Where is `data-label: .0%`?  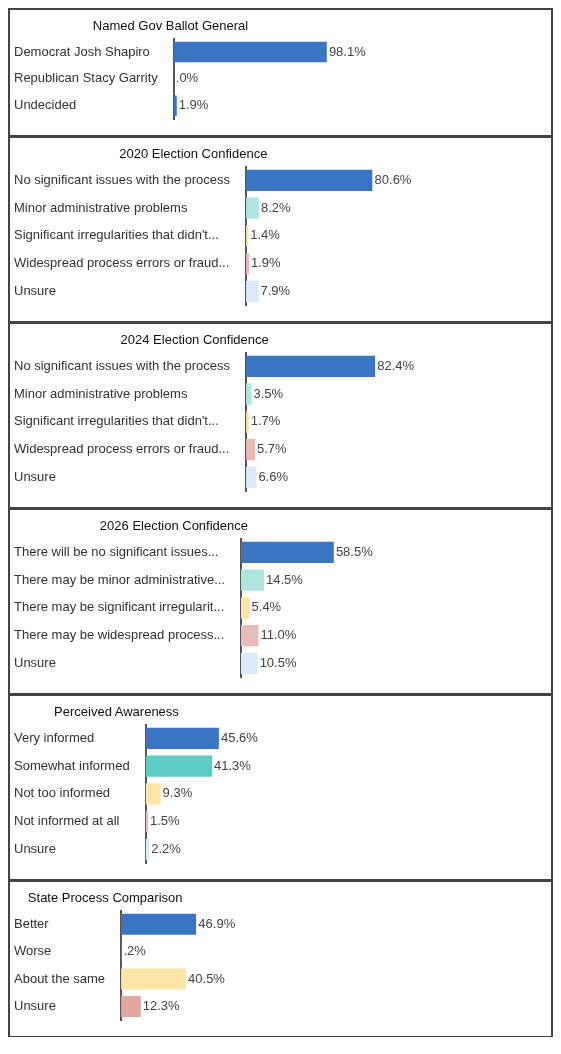 data-label: .0% is located at coordinates (187, 78).